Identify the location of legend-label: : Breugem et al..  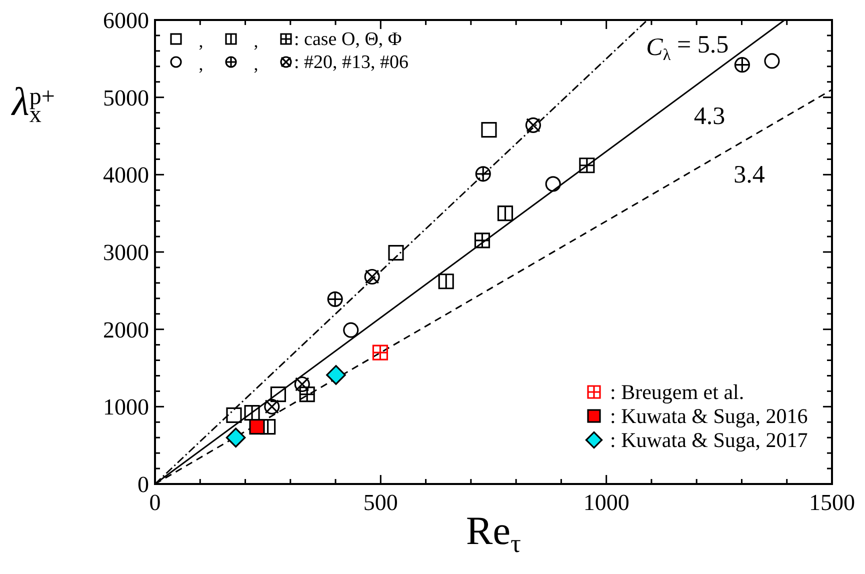
(677, 392).